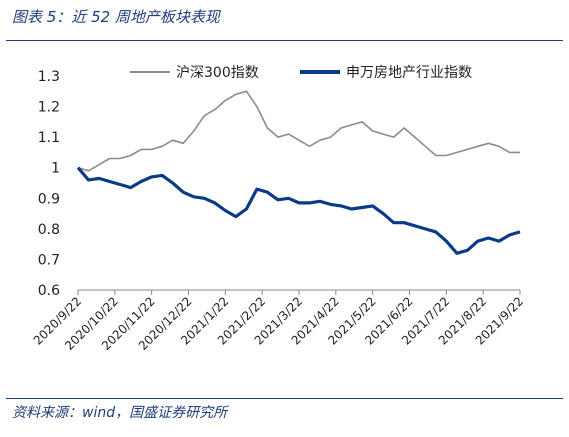  Describe the element at coordinates (409, 73) in the screenshot. I see `legend-label: 申万房地产行业指数` at that location.